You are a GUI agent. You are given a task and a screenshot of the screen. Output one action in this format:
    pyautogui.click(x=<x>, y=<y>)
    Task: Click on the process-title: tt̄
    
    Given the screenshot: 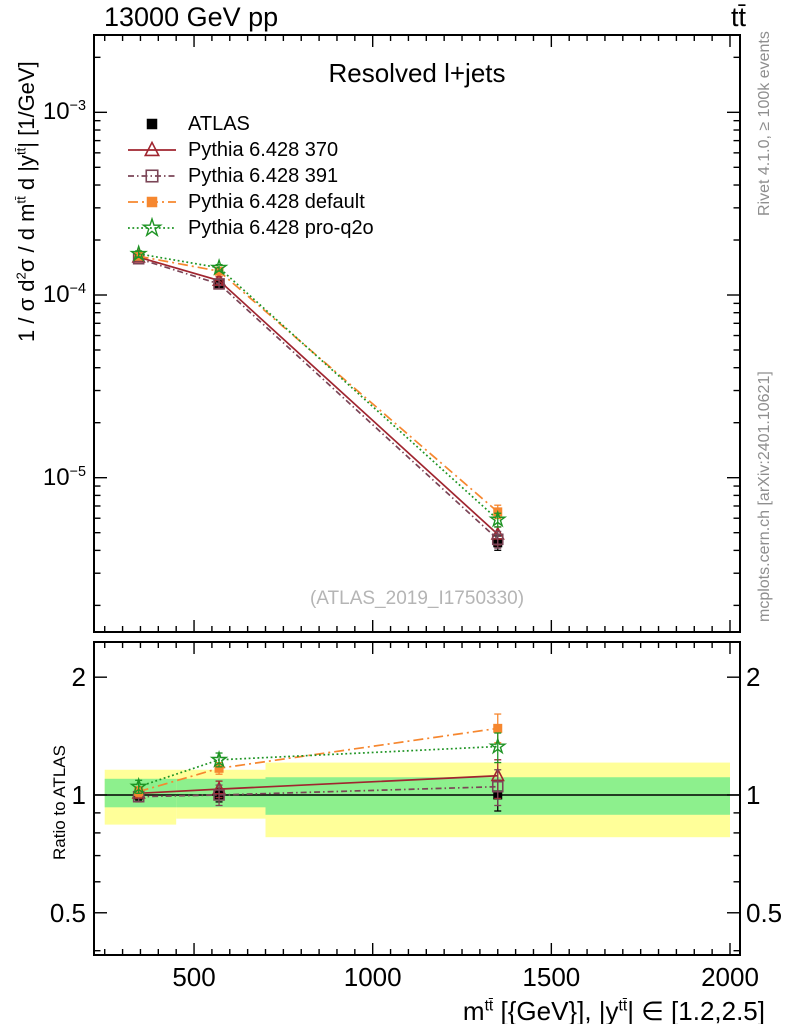 What is the action you would take?
    pyautogui.click(x=738, y=17)
    